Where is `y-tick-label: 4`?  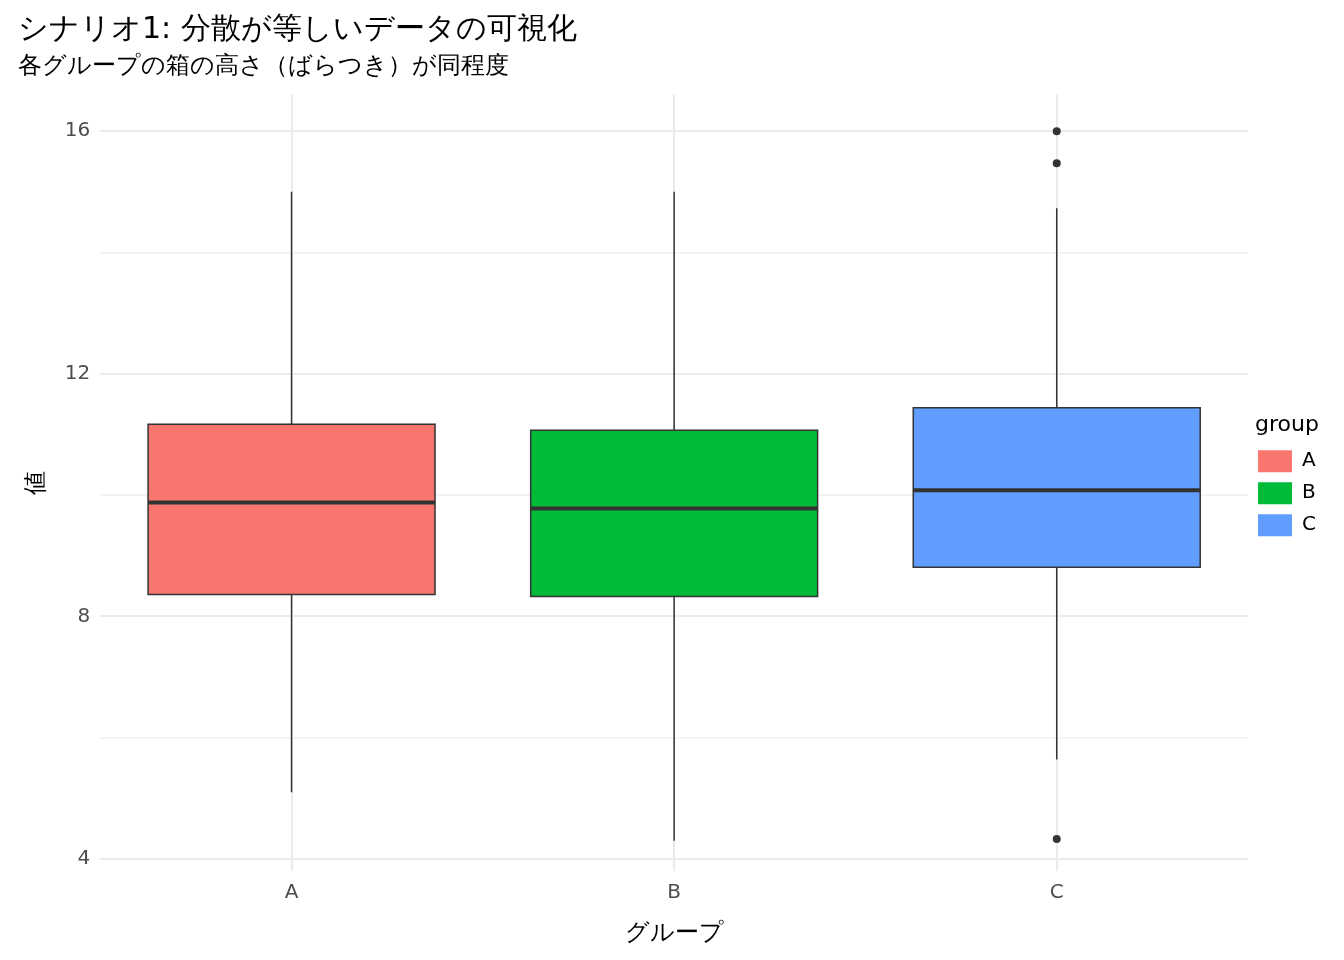
y-tick-label: 4 is located at coordinates (84, 857).